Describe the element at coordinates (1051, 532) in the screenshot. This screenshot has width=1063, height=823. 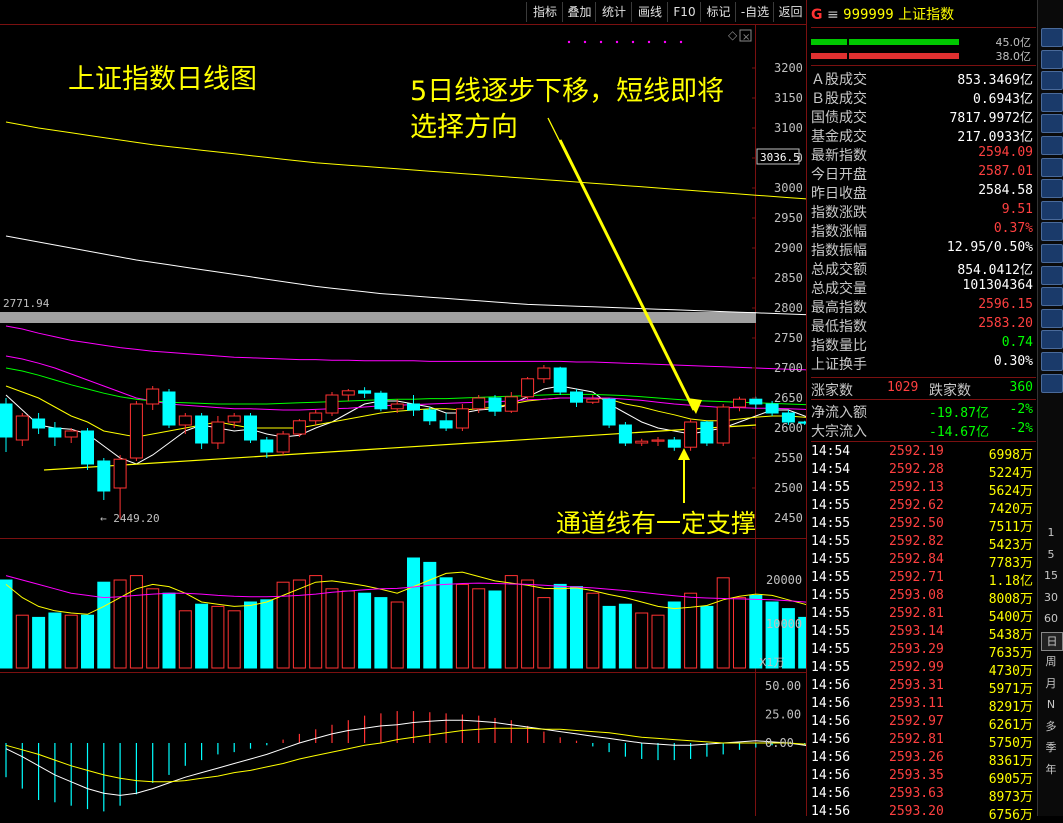
I see `period-button: 1` at that location.